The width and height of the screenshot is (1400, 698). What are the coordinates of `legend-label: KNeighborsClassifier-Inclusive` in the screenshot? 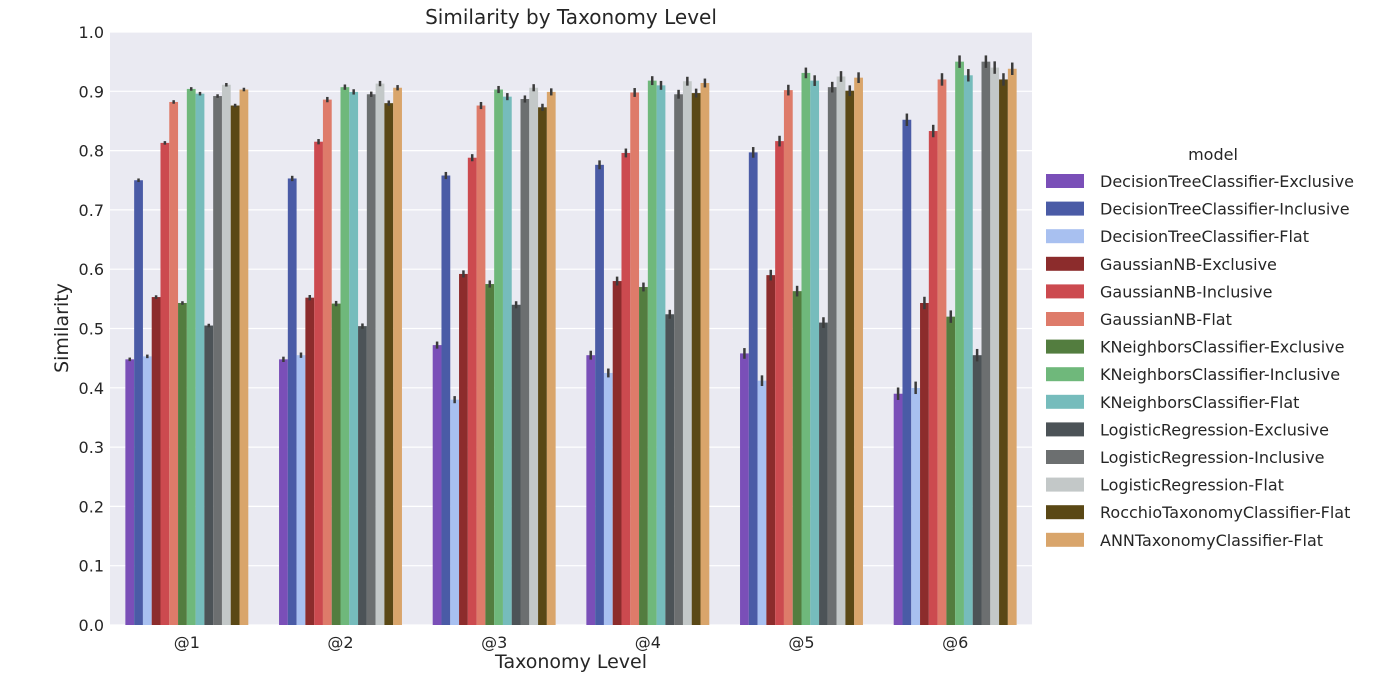 It's located at (1220, 374).